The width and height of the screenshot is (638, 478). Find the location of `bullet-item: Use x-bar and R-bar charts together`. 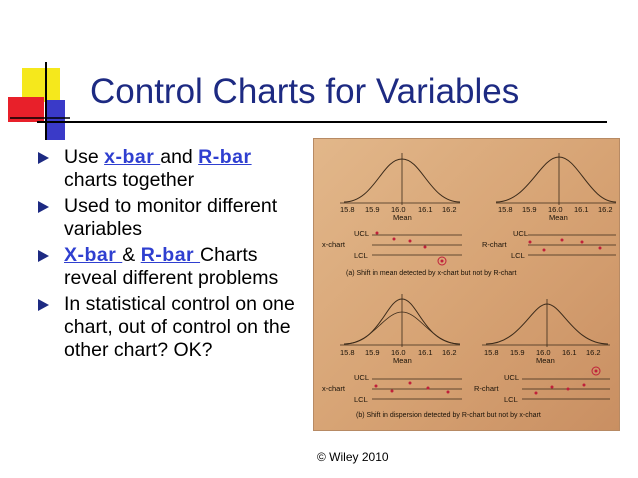

bullet-item: Use x-bar and R-bar charts together is located at coordinates (173, 169).